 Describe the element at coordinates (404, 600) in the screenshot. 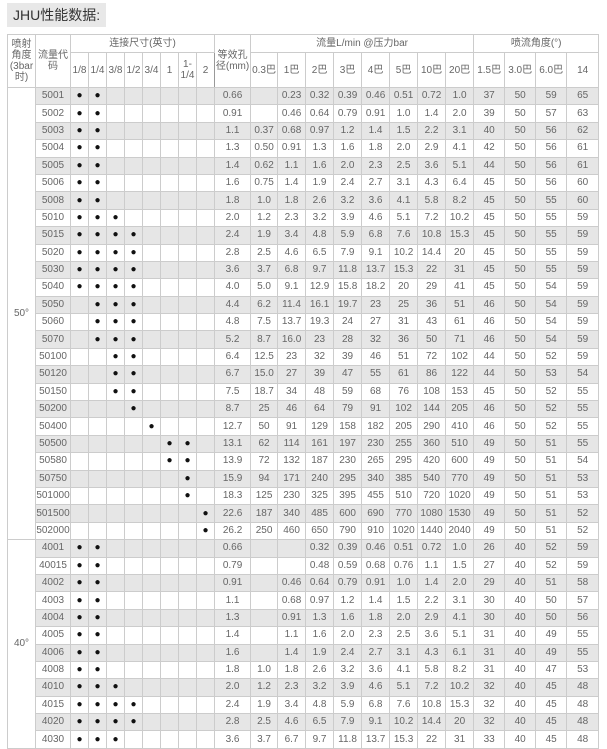

I see `flow-value: 1.5` at that location.